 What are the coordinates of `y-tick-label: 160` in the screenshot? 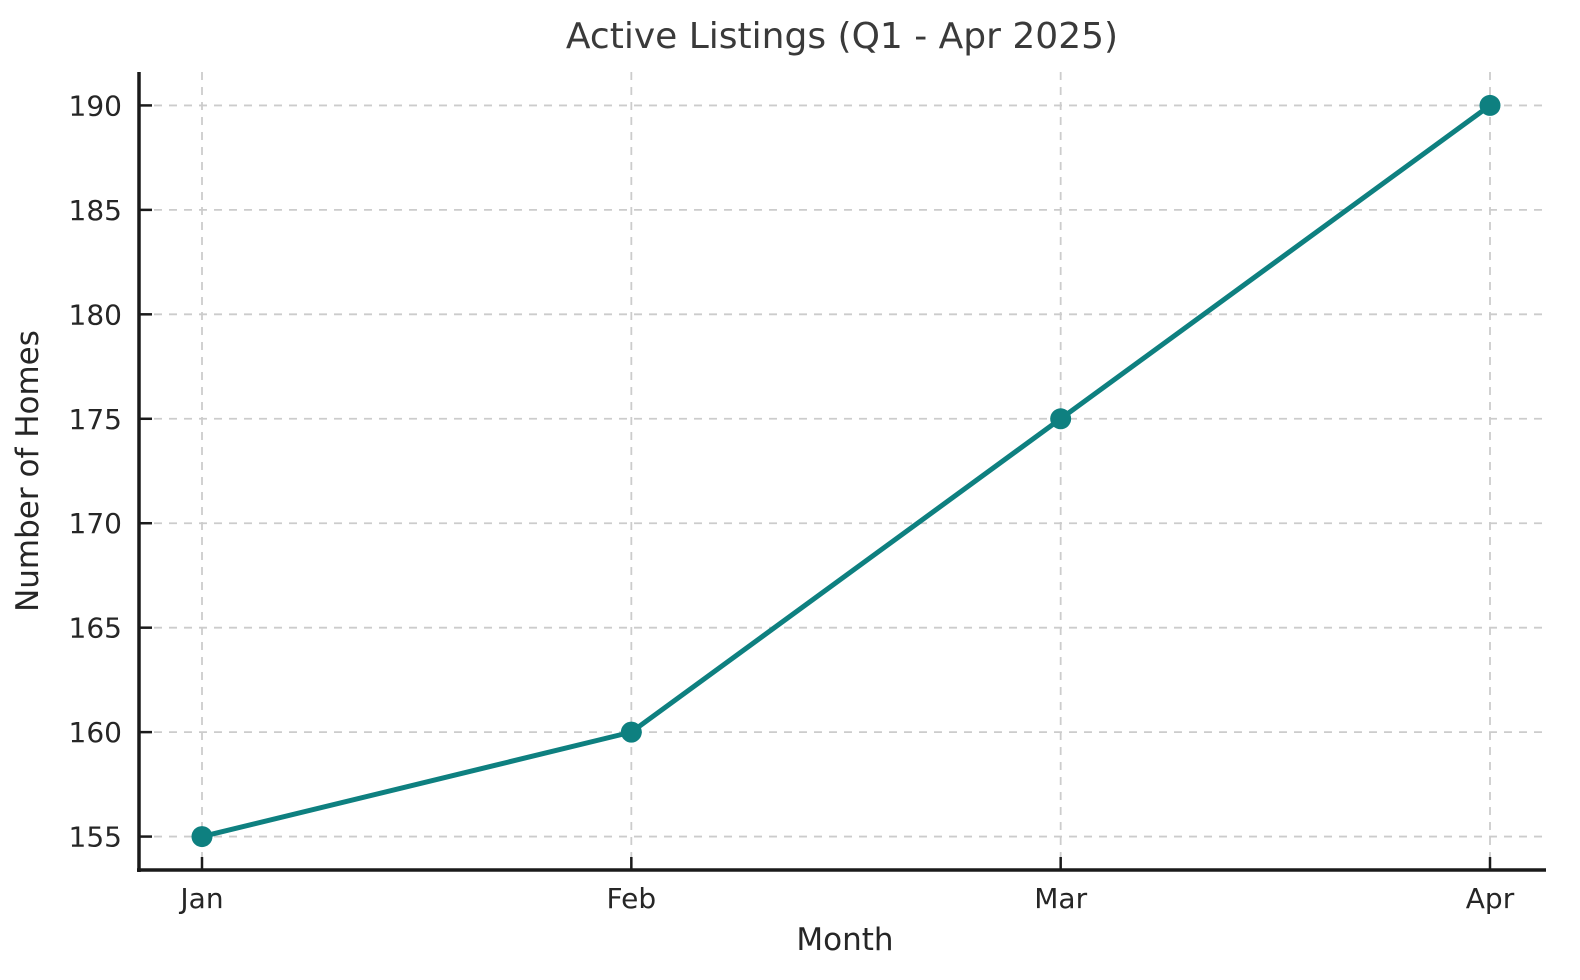 It's located at (95, 732).